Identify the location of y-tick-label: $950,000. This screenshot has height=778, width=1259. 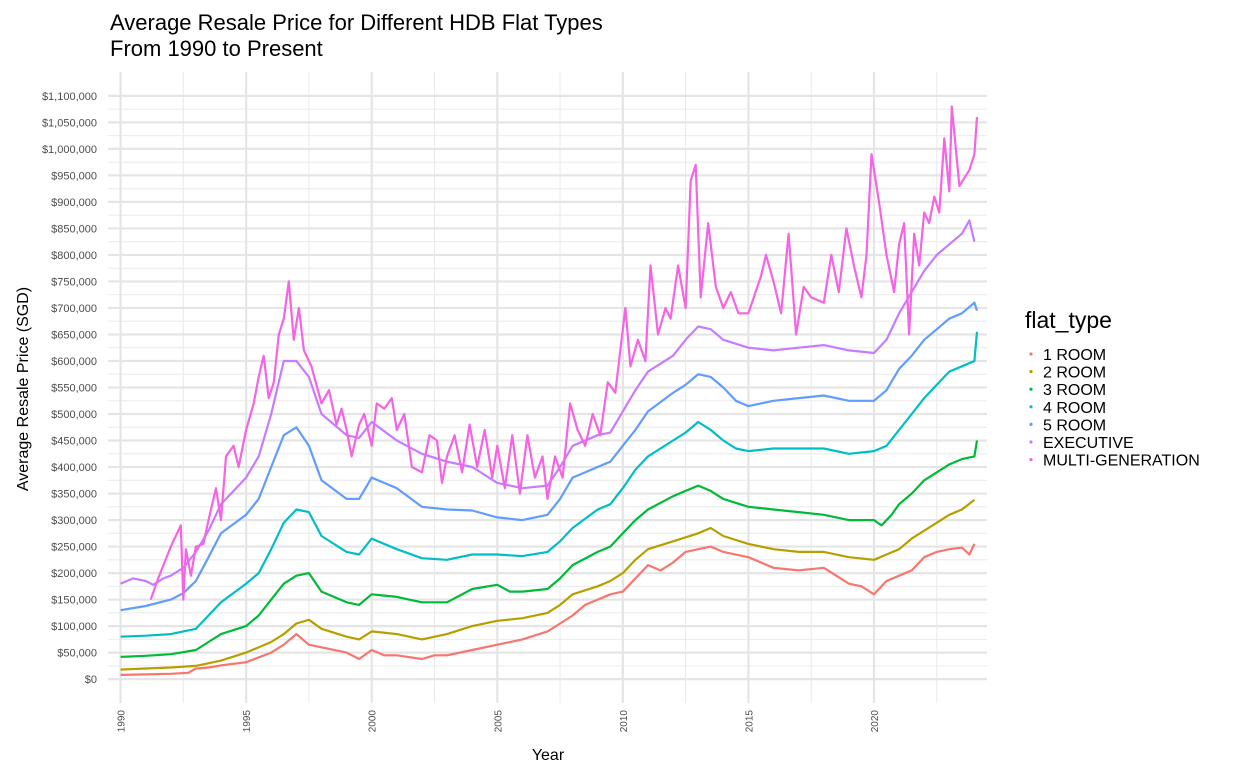
(74, 176).